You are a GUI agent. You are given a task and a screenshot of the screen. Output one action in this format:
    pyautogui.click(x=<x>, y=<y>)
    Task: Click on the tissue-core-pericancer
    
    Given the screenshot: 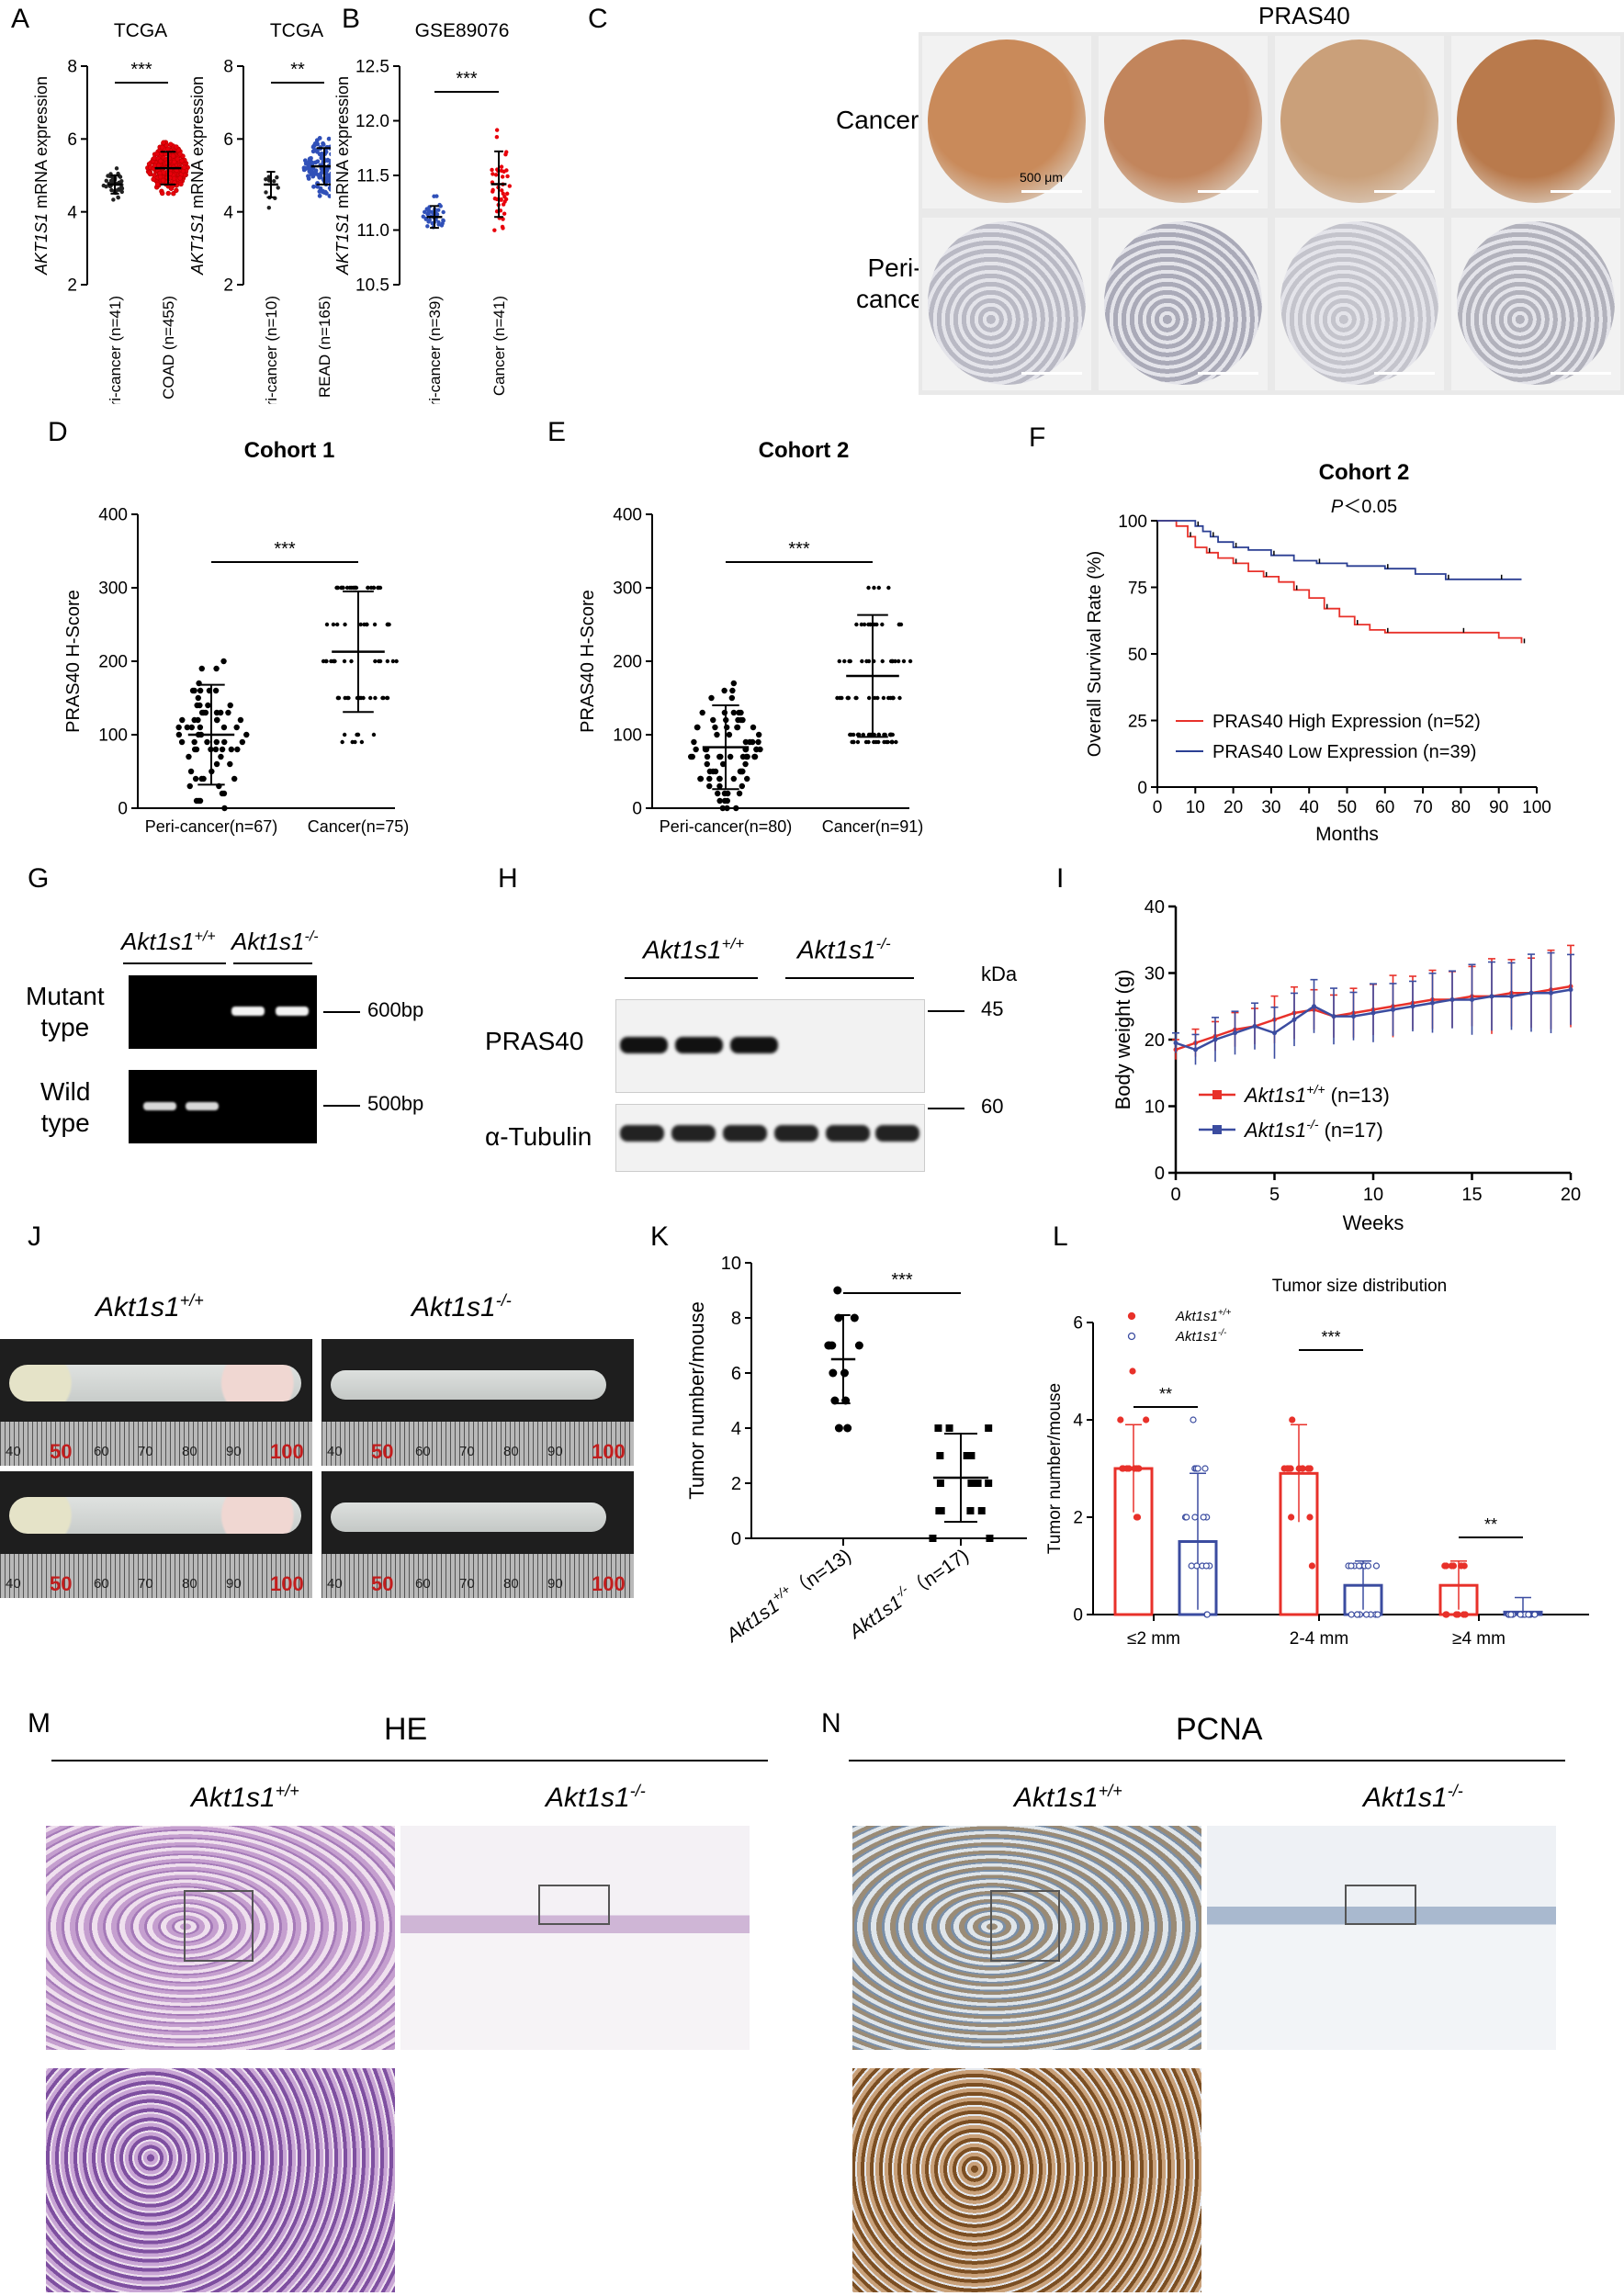 What is the action you would take?
    pyautogui.click(x=1535, y=304)
    